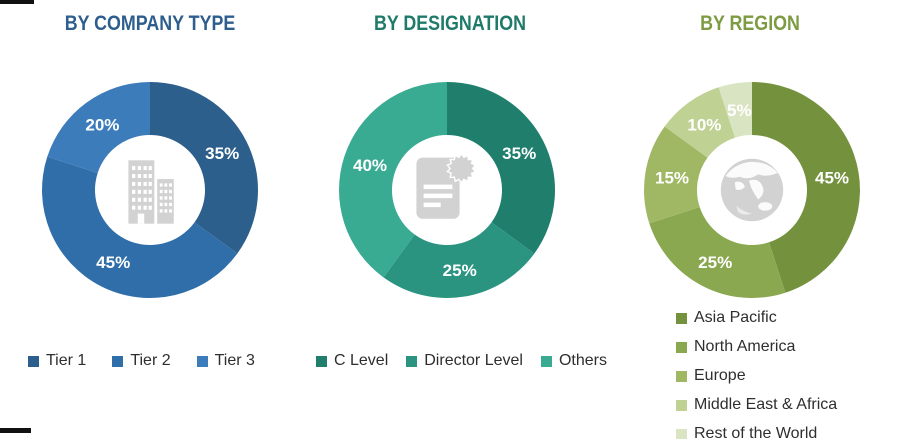 The width and height of the screenshot is (900, 439). What do you see at coordinates (681, 405) in the screenshot?
I see `legend-swatch-middle-east-africa` at bounding box center [681, 405].